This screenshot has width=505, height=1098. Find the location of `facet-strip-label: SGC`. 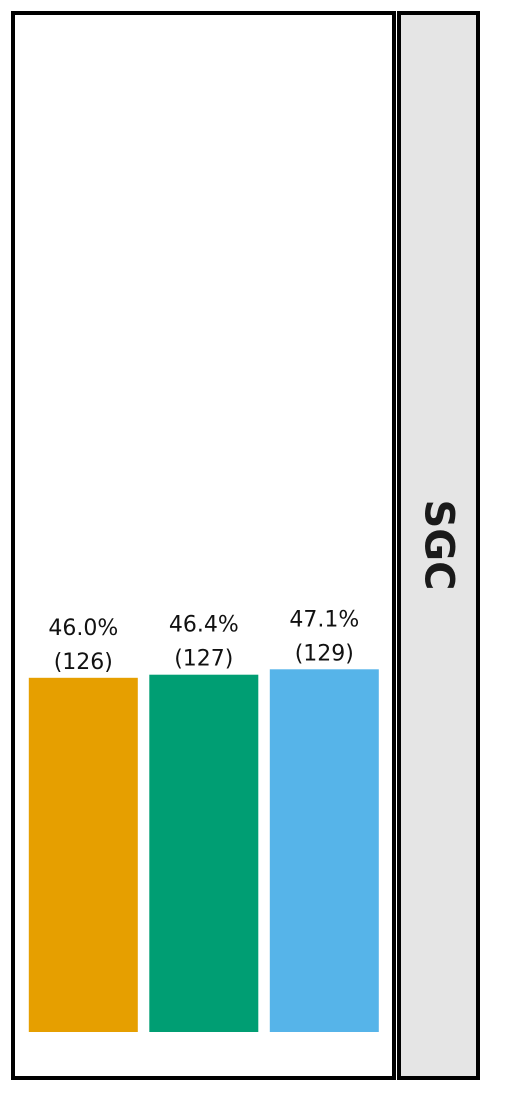

facet-strip-label: SGC is located at coordinates (439, 545).